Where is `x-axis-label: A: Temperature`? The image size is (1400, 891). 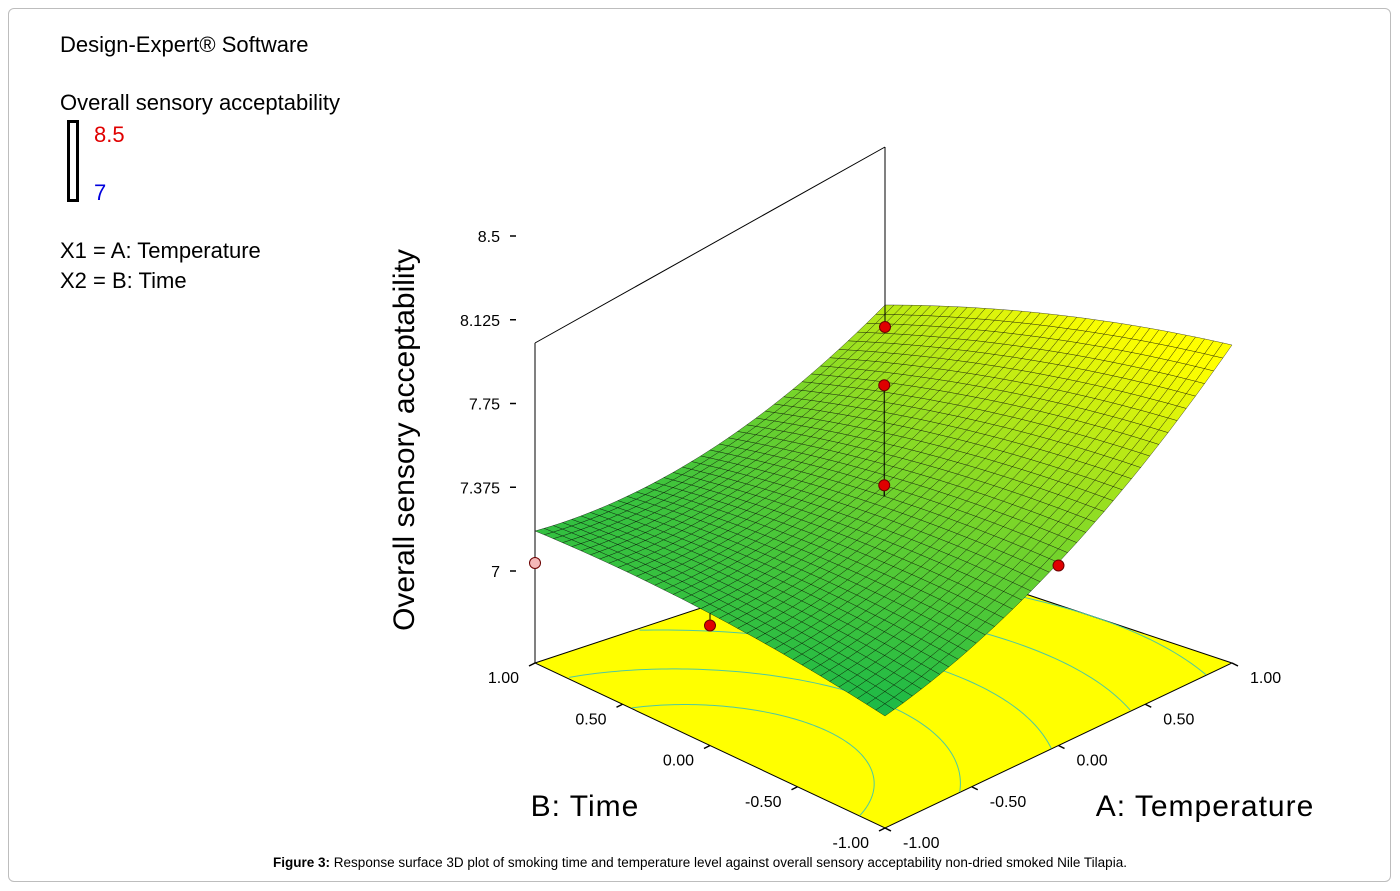
x-axis-label: A: Temperature is located at coordinates (1205, 806).